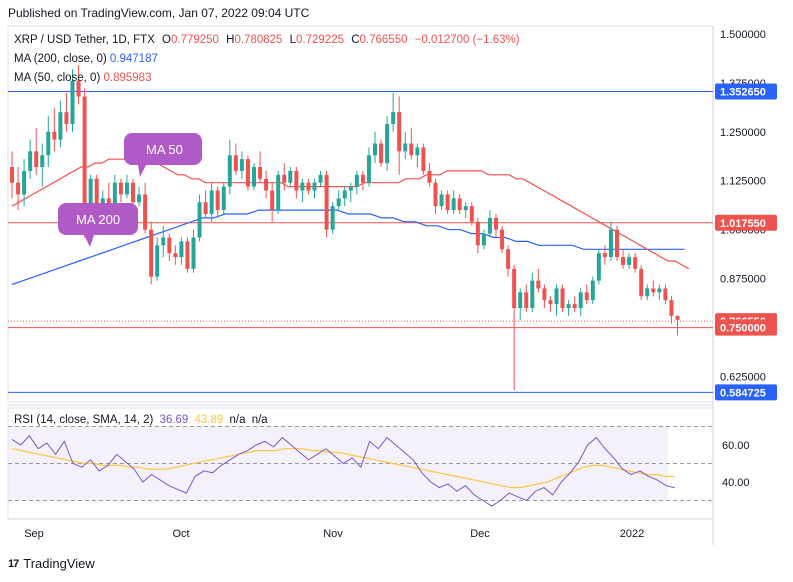 The width and height of the screenshot is (793, 582). Describe the element at coordinates (180, 534) in the screenshot. I see `x-tick-label: Oct` at that location.